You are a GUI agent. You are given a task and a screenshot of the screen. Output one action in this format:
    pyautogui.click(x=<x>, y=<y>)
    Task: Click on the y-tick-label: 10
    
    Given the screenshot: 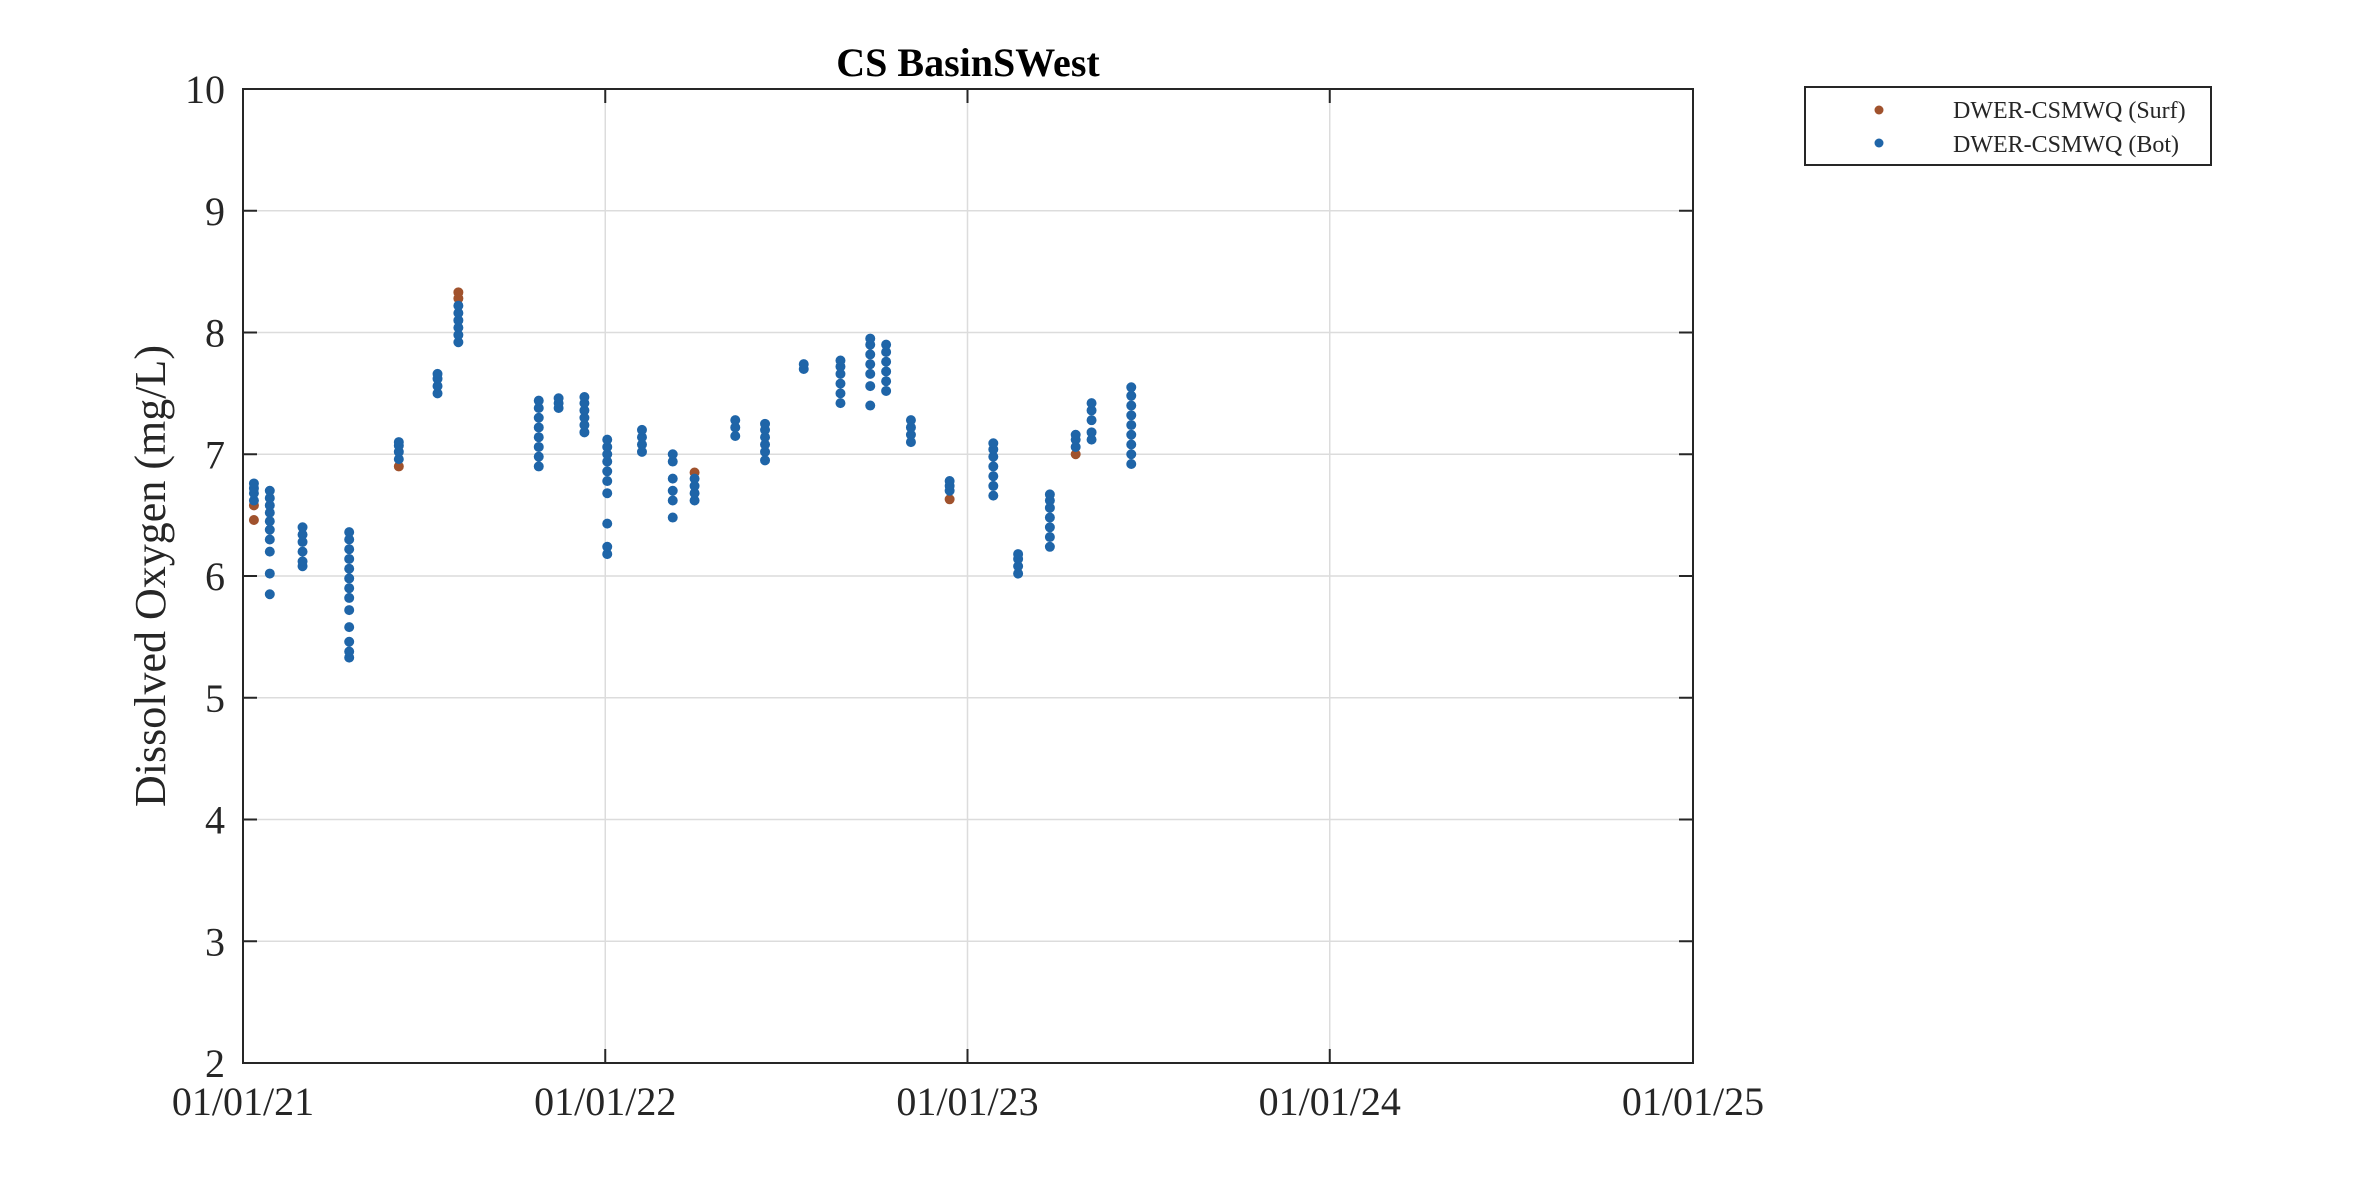 What is the action you would take?
    pyautogui.click(x=205, y=89)
    